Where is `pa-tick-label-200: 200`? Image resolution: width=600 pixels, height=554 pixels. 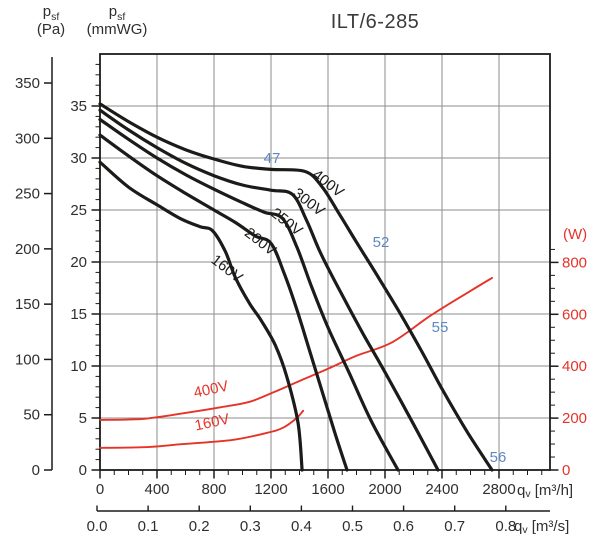 pa-tick-label-200: 200 is located at coordinates (27, 249).